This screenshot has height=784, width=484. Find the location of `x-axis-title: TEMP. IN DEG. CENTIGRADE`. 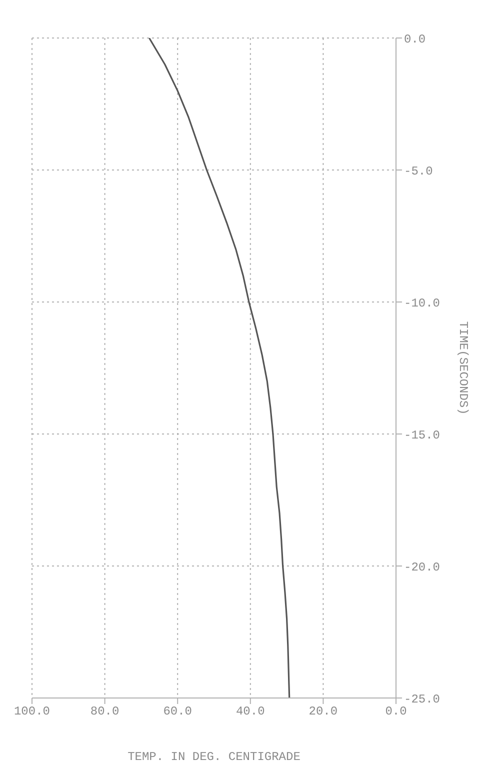

x-axis-title: TEMP. IN DEG. CENTIGRADE is located at coordinates (214, 757).